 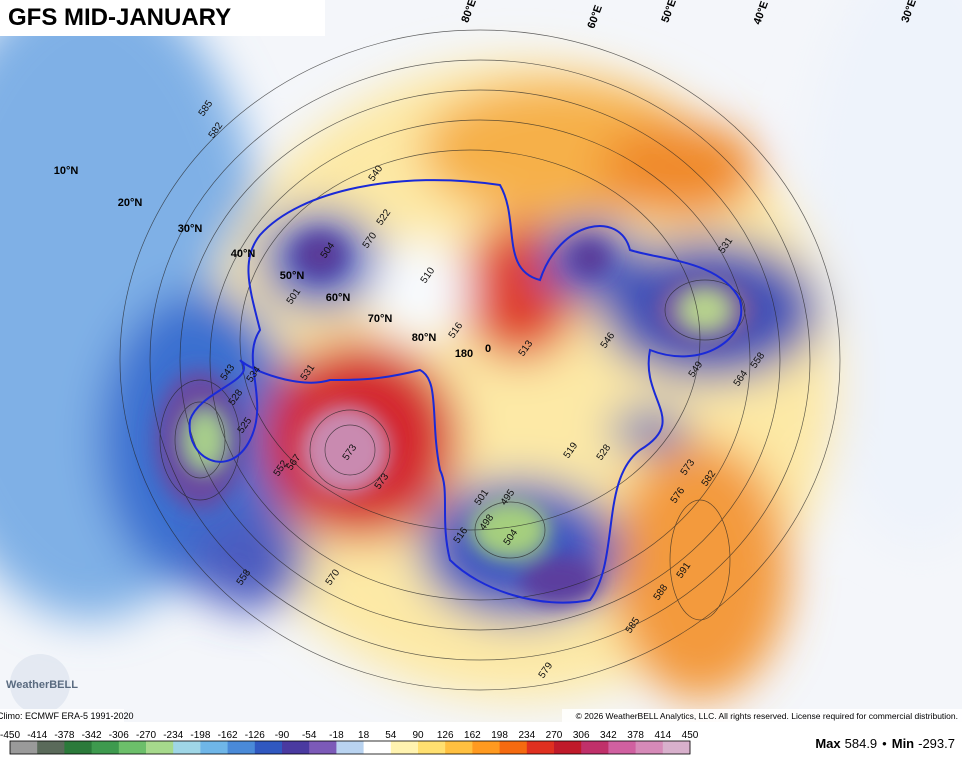 I want to click on logo: WeatherBELL, so click(x=42, y=685).